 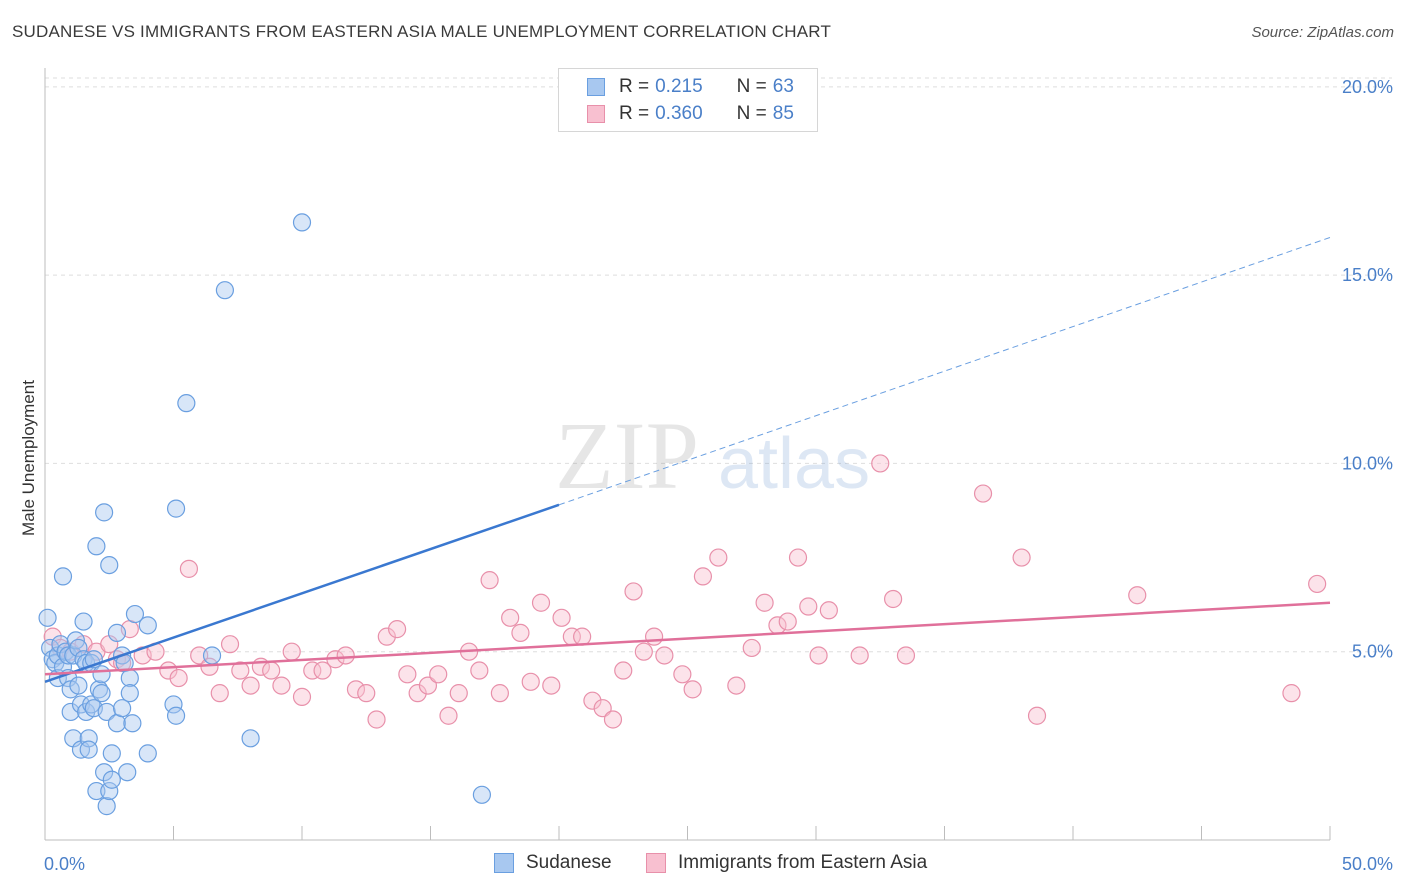 What do you see at coordinates (794, 464) in the screenshot?
I see `watermark-atlas: atlas` at bounding box center [794, 464].